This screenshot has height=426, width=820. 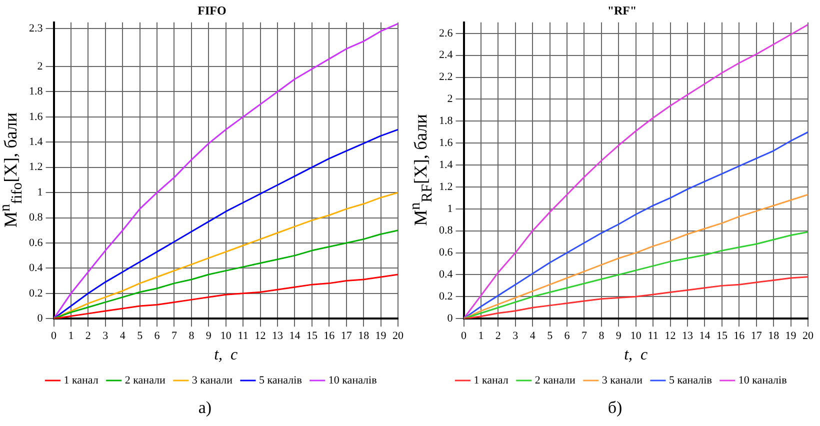 I want to click on chart-title: FIFO, so click(x=212, y=10).